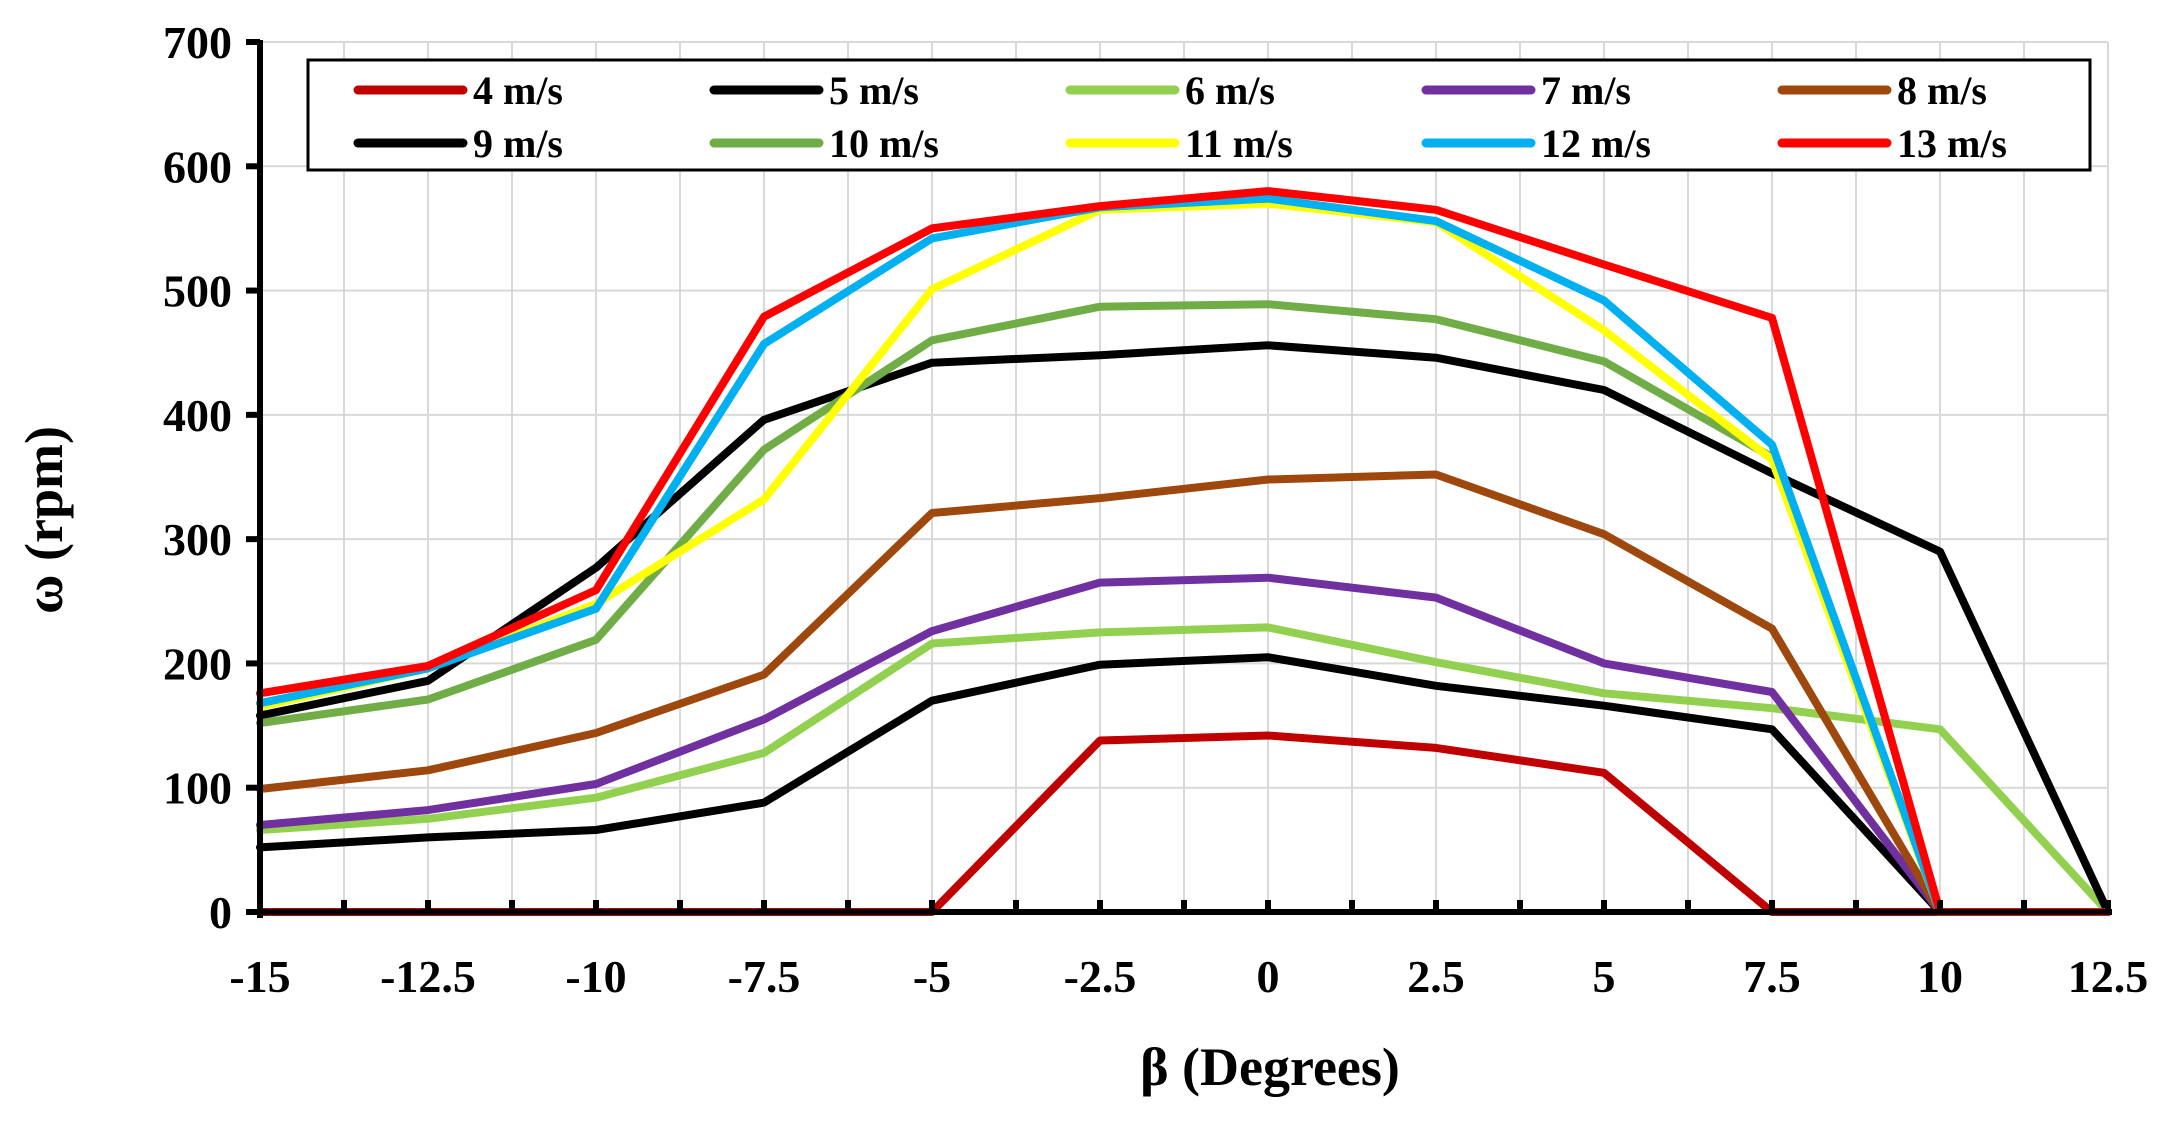 The height and width of the screenshot is (1122, 2177). I want to click on y-tick-label: 400, so click(197, 415).